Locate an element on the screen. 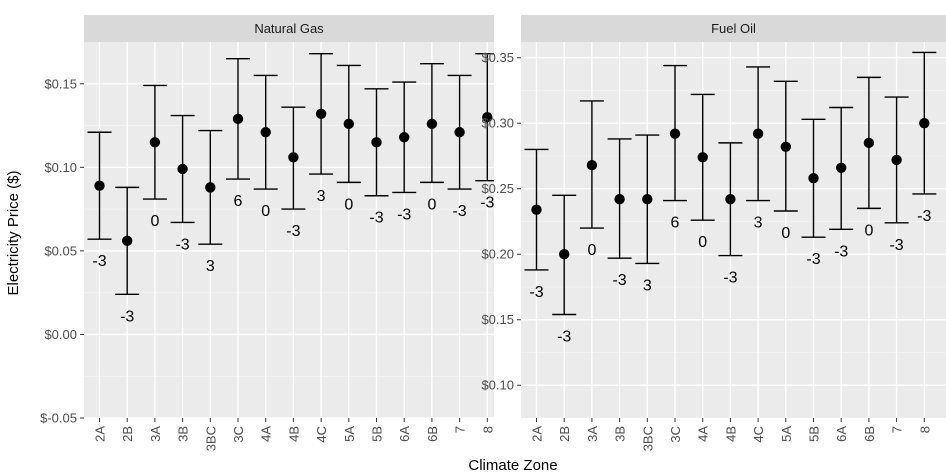 This screenshot has height=476, width=946. y-tick-label: $-0.05 is located at coordinates (58, 418).